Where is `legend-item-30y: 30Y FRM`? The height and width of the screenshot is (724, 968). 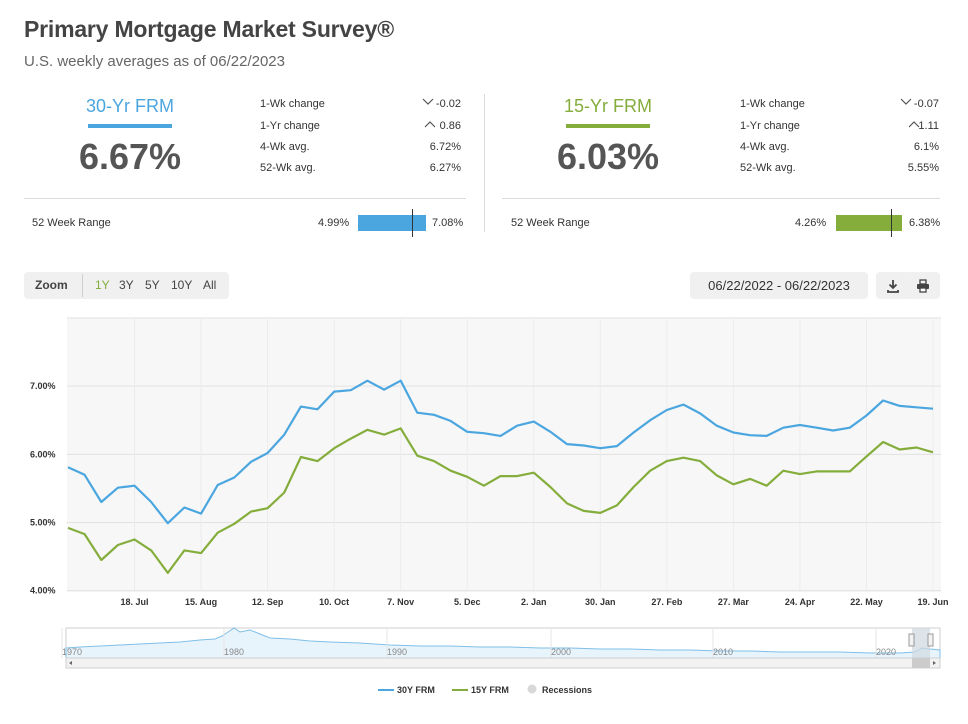 legend-item-30y: 30Y FRM is located at coordinates (406, 690).